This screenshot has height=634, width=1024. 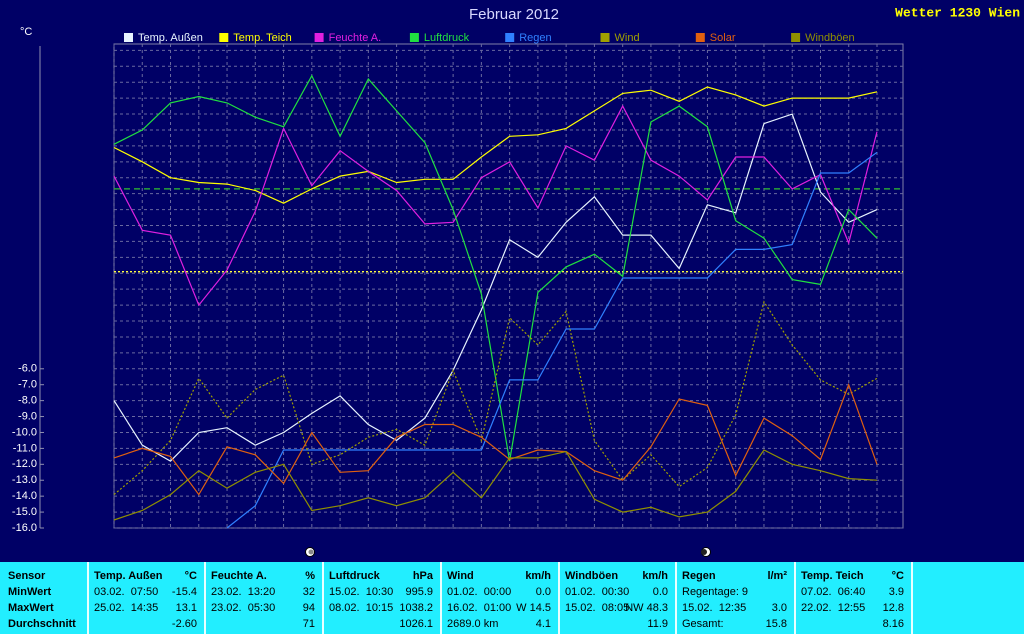 What do you see at coordinates (355, 38) in the screenshot?
I see `legend-label: Feuchte A.` at bounding box center [355, 38].